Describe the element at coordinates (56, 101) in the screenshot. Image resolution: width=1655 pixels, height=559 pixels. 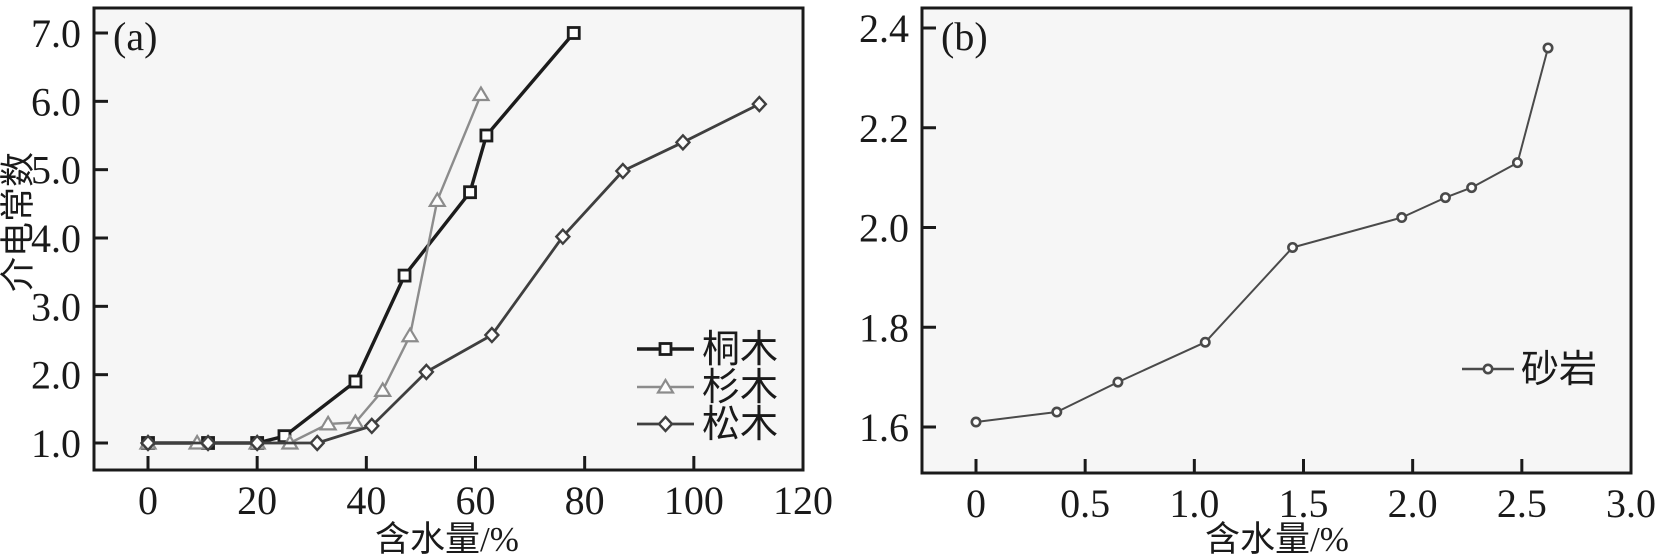
I see `y-tick-label: 6.0` at that location.